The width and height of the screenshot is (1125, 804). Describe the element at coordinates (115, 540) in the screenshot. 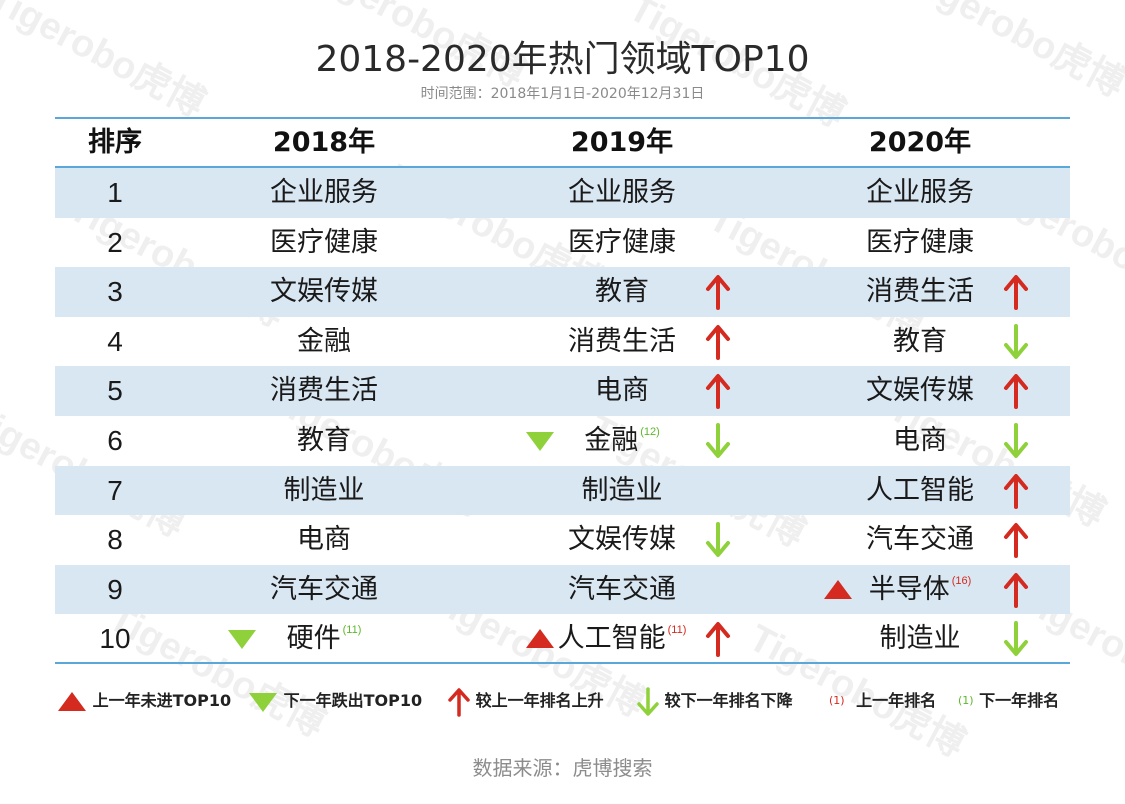

I see `rank-cell: 8` at that location.